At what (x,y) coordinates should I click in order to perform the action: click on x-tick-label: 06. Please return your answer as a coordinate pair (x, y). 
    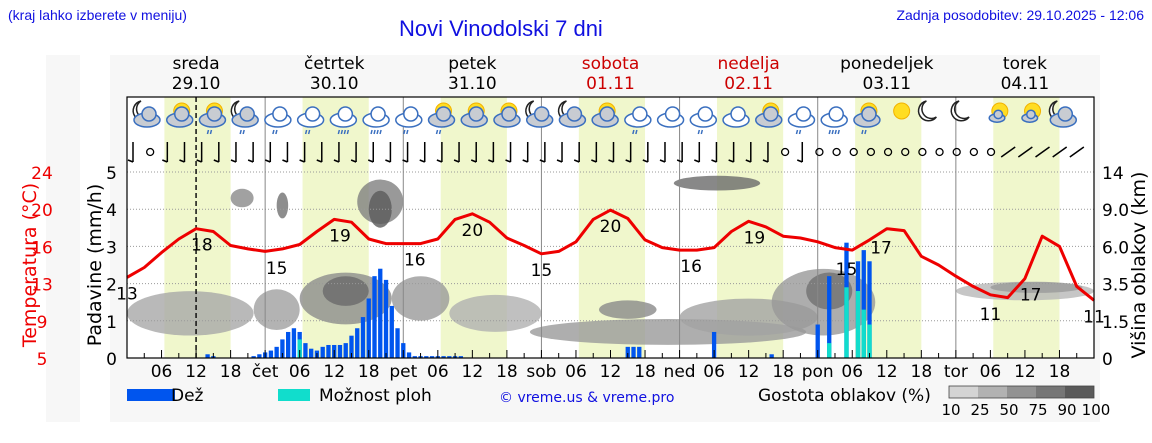
    Looking at the image, I should click on (714, 372).